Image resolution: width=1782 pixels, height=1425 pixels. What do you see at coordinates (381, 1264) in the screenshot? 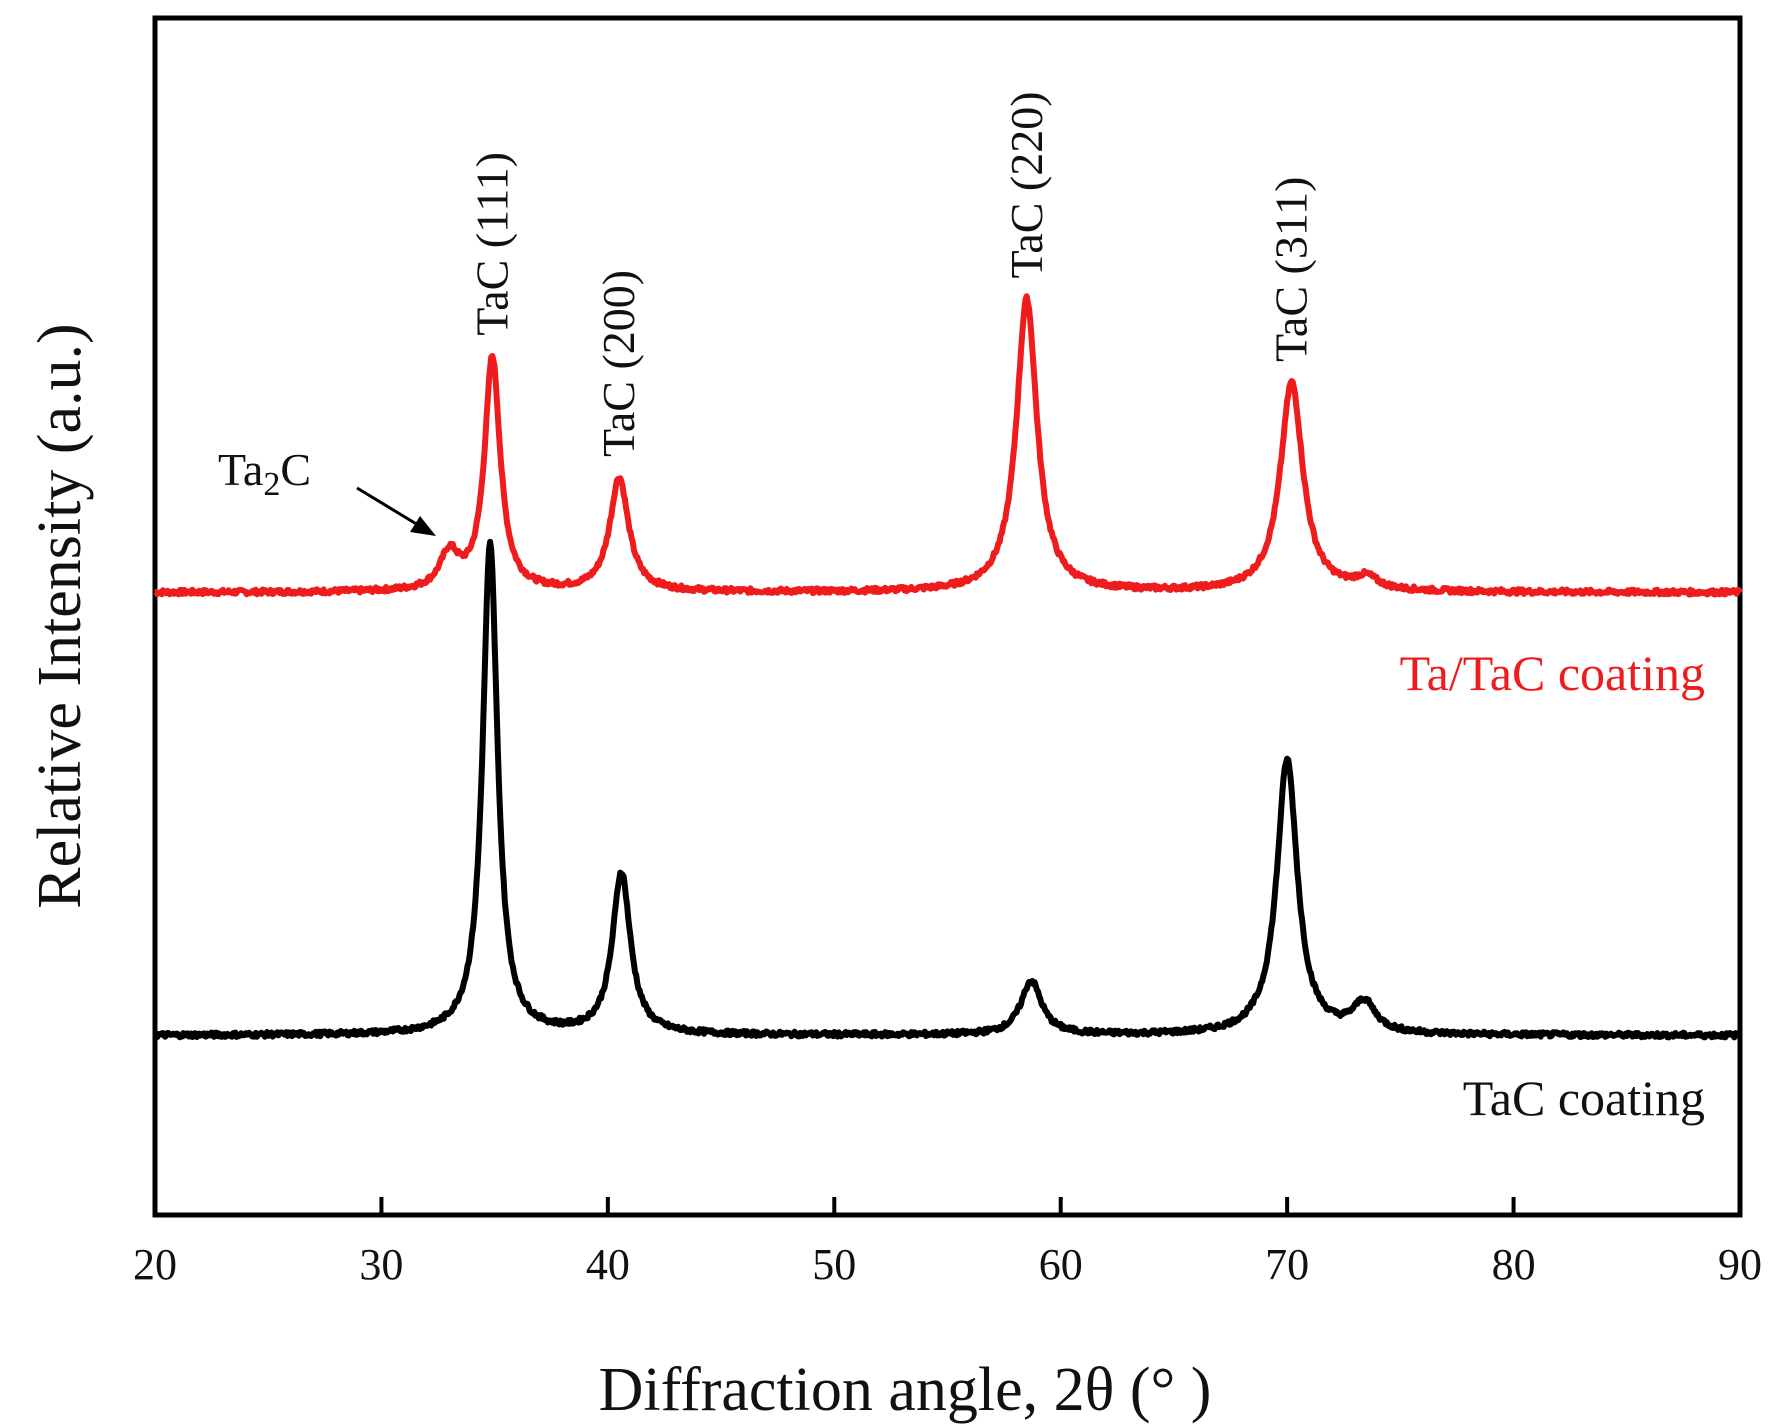
I see `x-tick-label: 30` at bounding box center [381, 1264].